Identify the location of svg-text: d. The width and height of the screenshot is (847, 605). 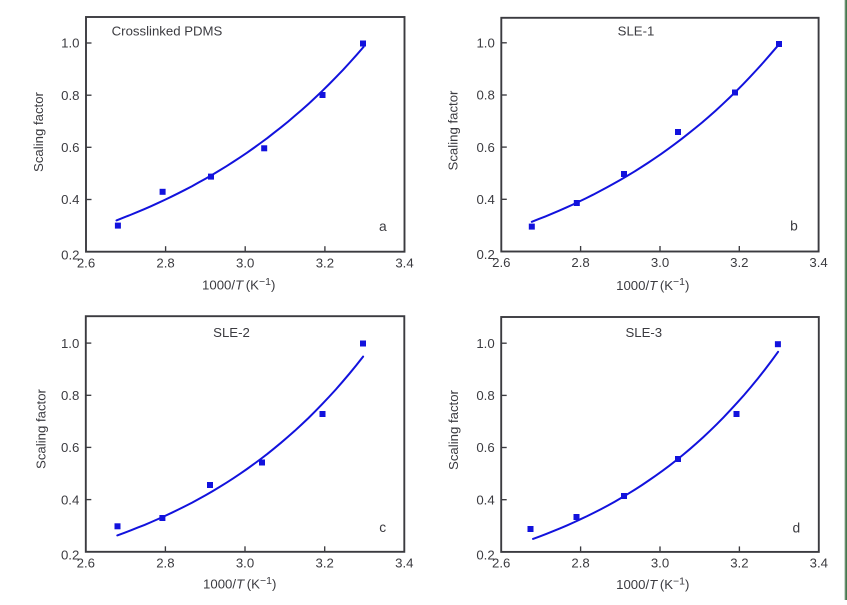
(796, 528).